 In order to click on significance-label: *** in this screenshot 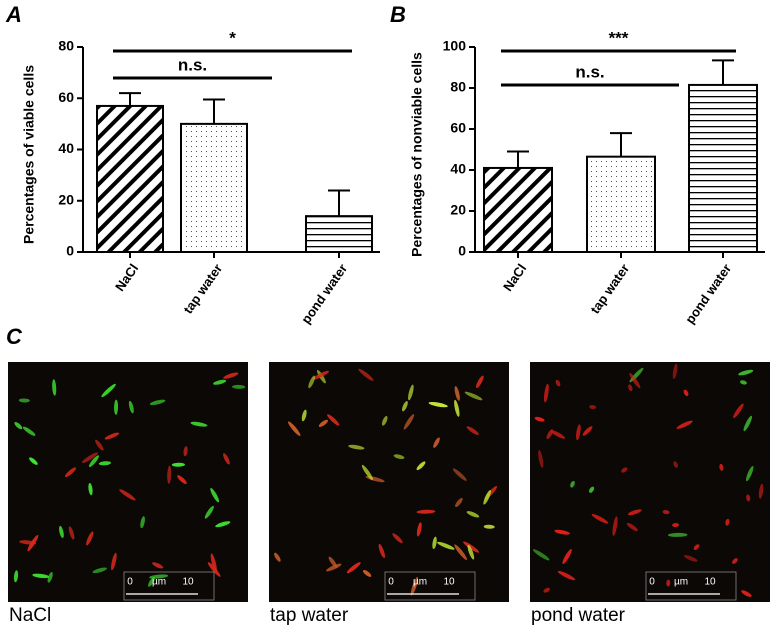, I will do `click(619, 37)`.